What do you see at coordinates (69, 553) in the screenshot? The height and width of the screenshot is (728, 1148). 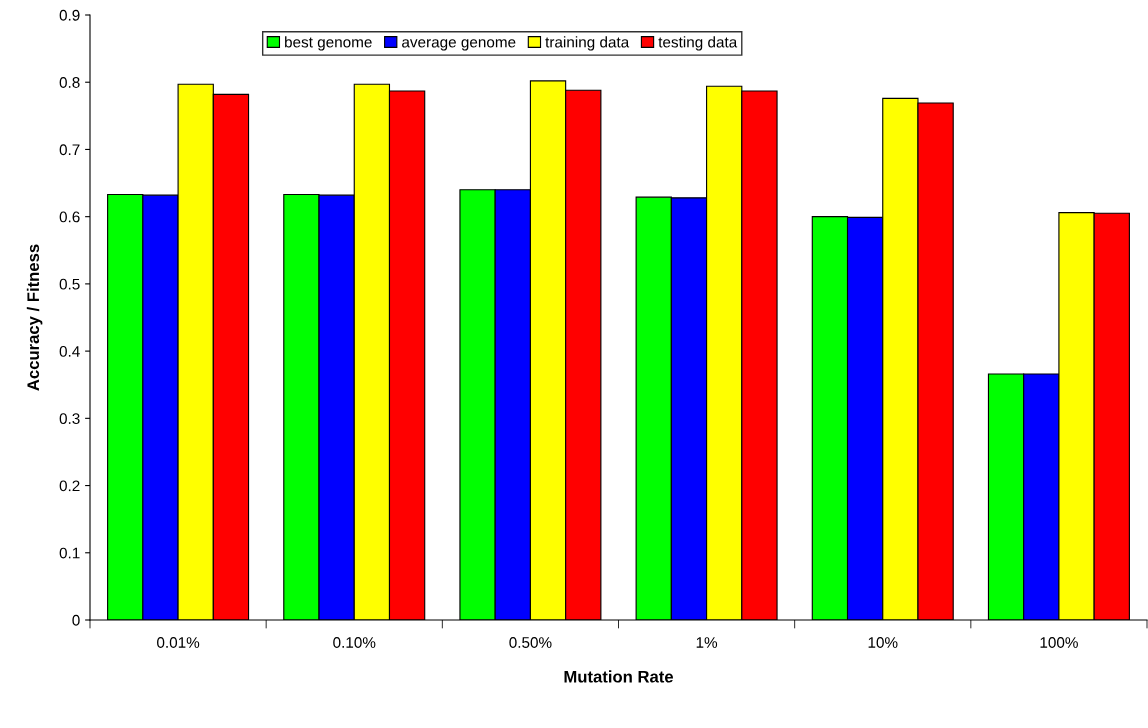 I see `y-tick-label: 0.1` at bounding box center [69, 553].